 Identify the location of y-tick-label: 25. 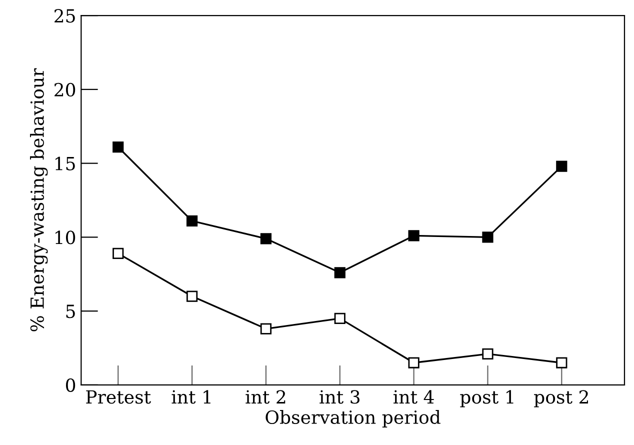
(64, 16).